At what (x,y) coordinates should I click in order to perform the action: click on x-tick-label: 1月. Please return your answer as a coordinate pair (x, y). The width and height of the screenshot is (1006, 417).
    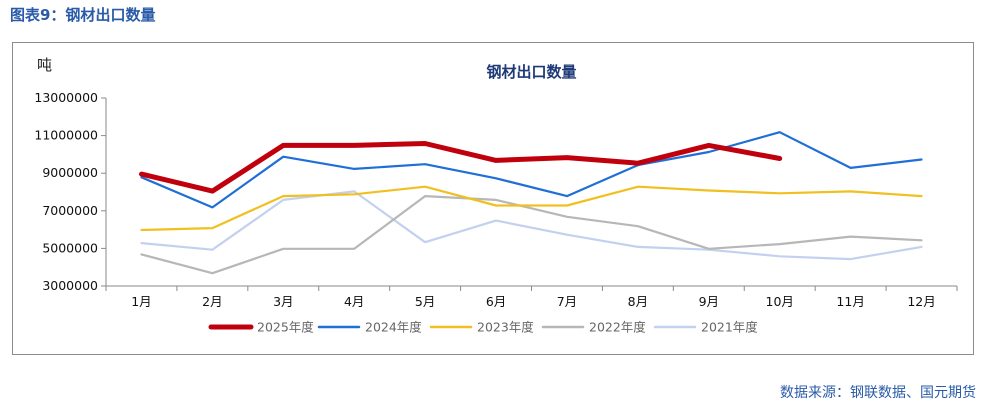
    Looking at the image, I should click on (141, 301).